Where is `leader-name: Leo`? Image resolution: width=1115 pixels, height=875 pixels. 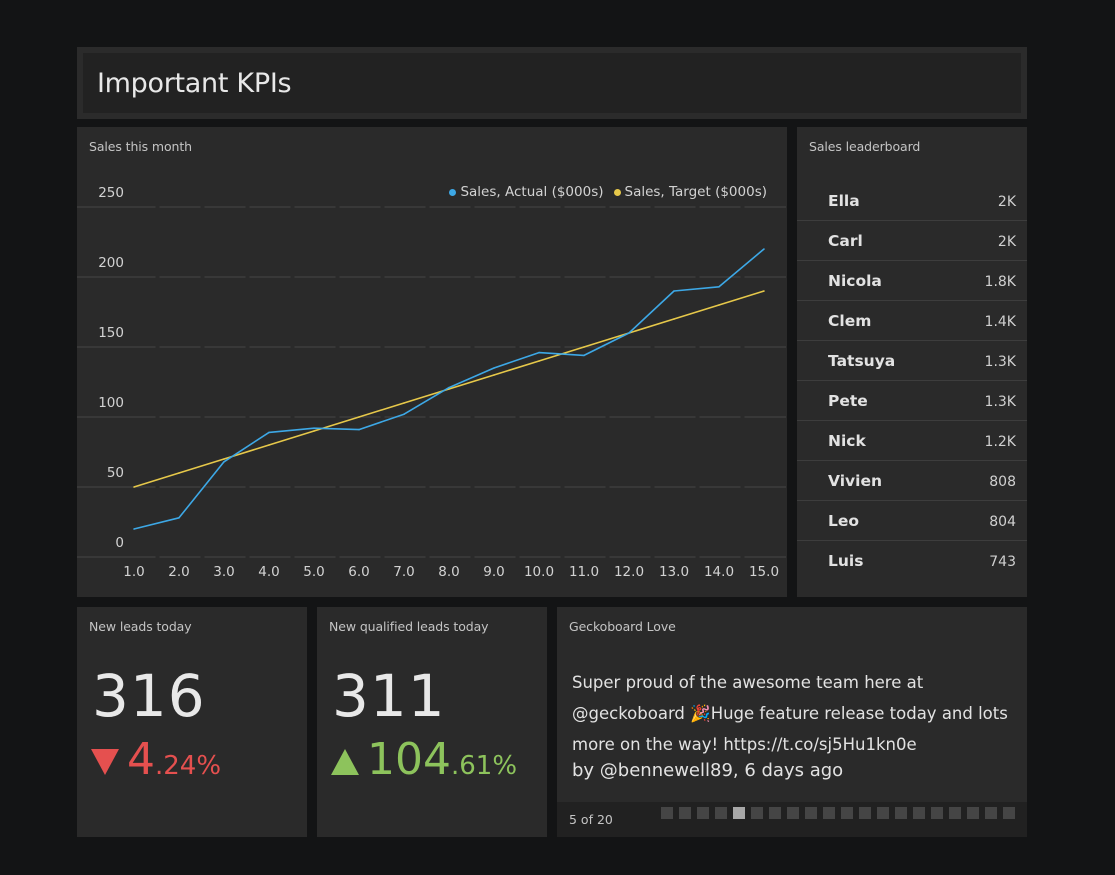
leader-name: Leo is located at coordinates (844, 521).